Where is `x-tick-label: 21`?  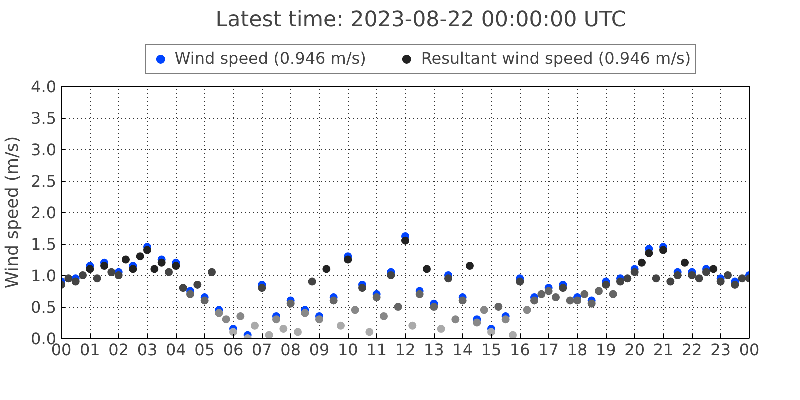 x-tick-label: 21 is located at coordinates (663, 350).